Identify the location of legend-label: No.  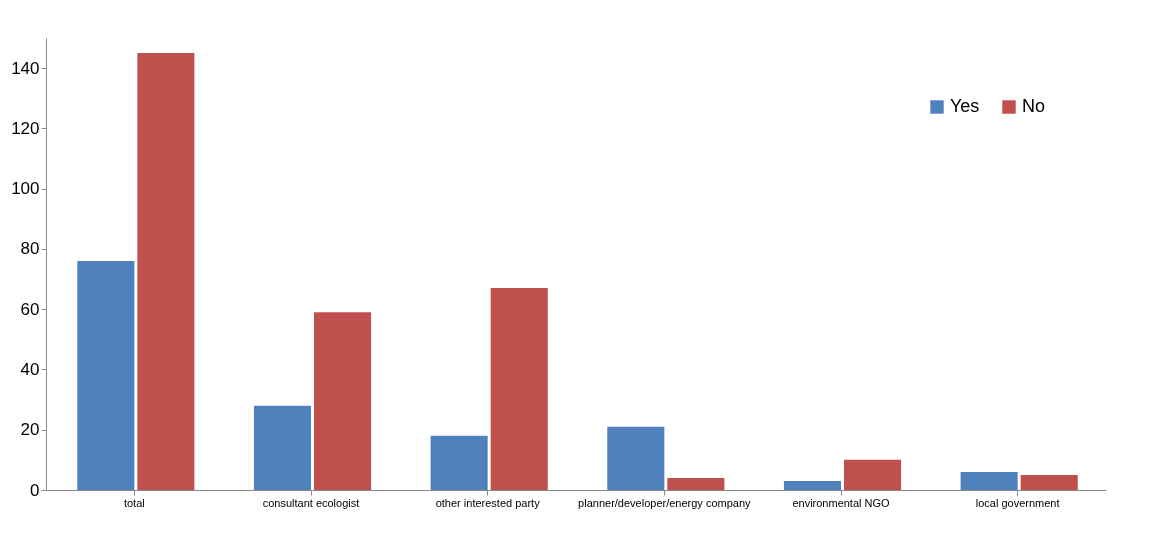
(1034, 106).